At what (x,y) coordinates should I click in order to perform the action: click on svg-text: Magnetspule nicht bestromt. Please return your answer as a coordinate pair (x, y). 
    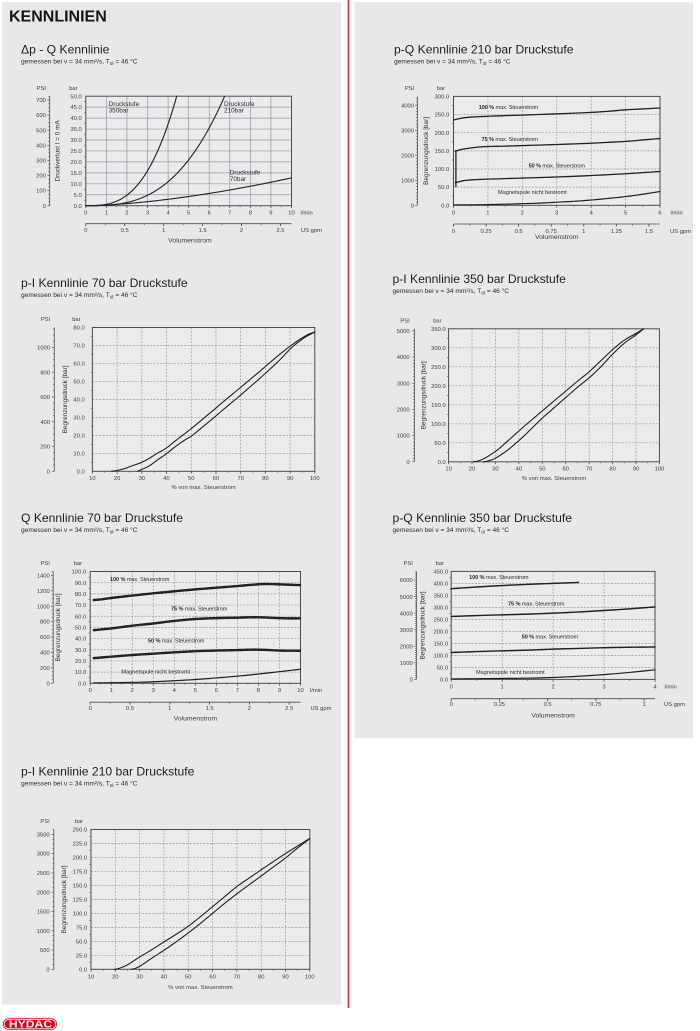
    Looking at the image, I should click on (532, 193).